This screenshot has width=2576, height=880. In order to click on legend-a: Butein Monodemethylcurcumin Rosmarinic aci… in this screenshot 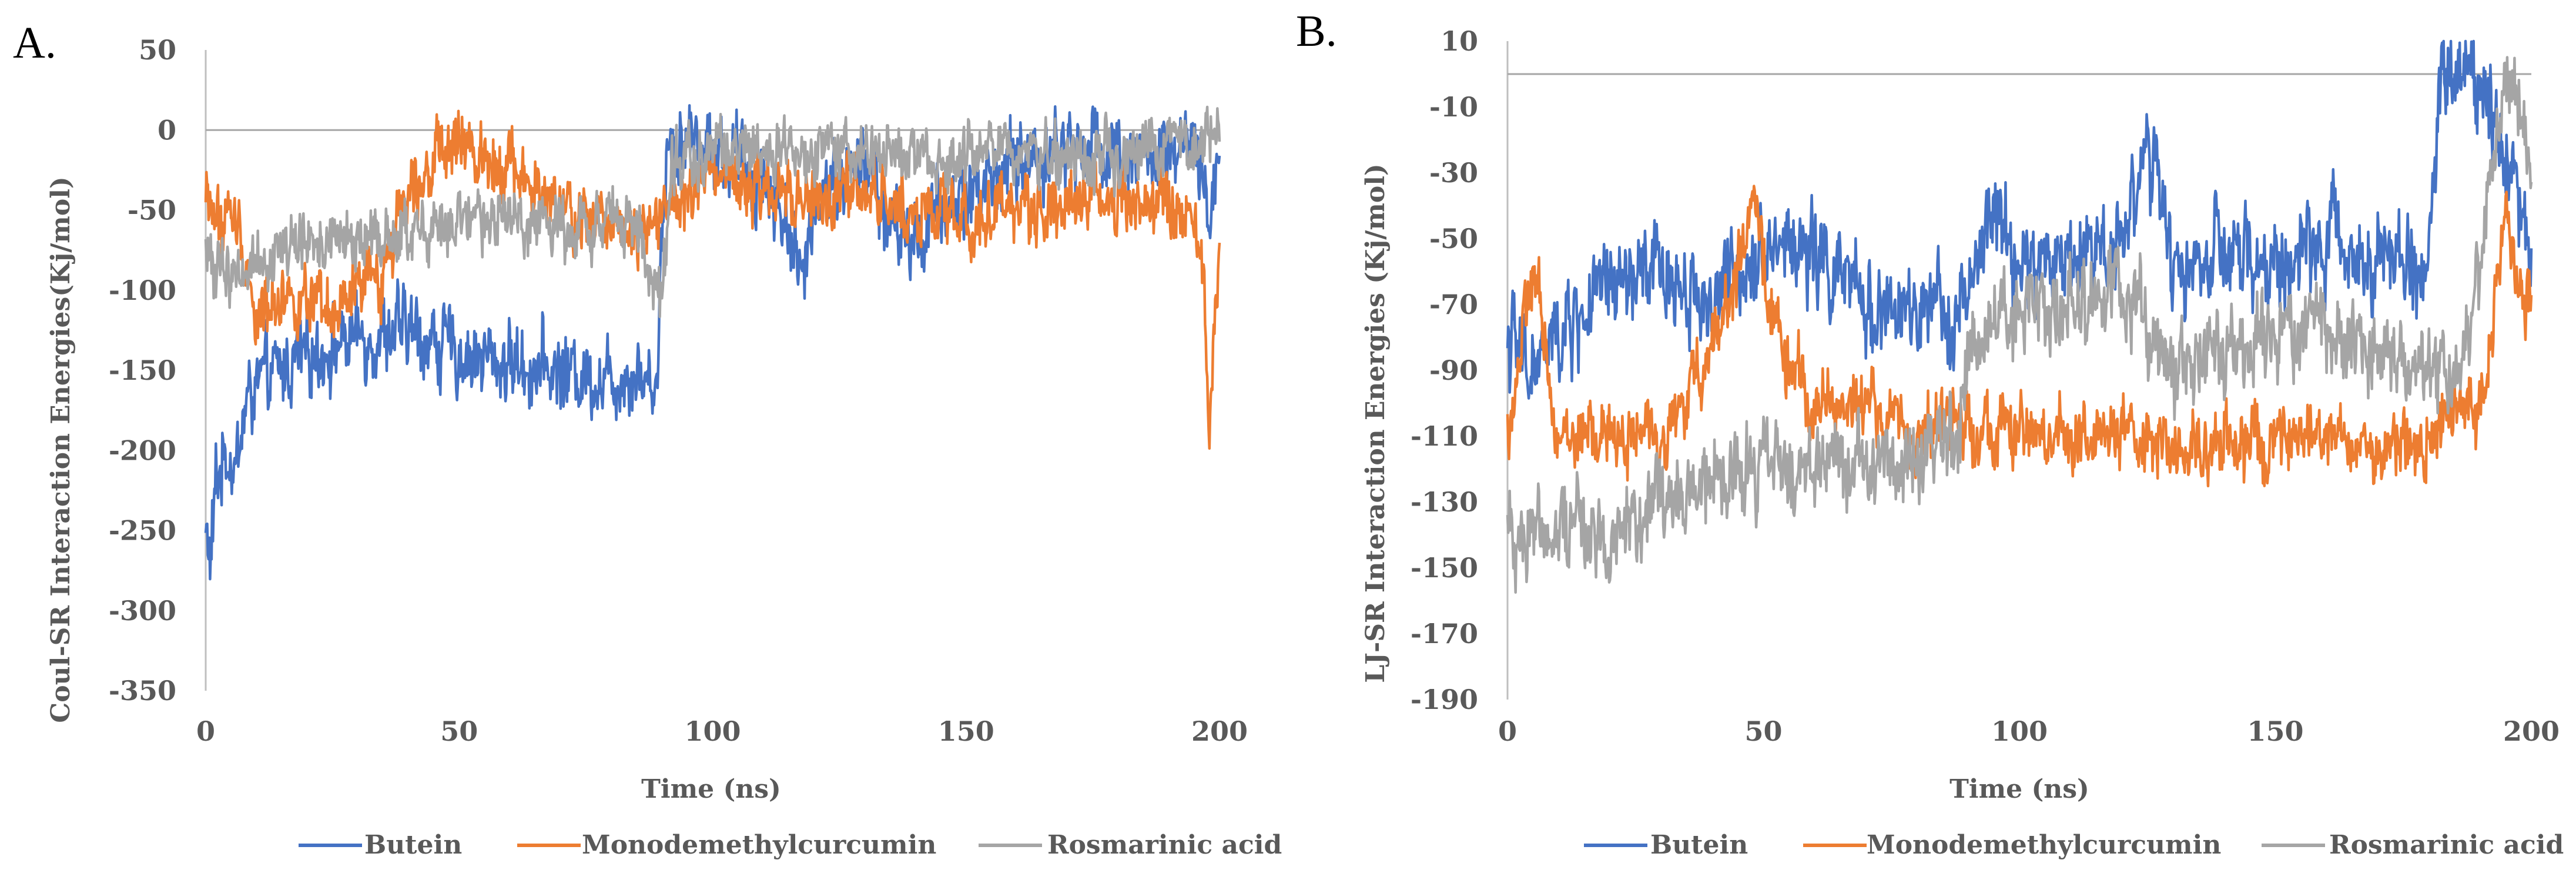, I will do `click(790, 845)`.